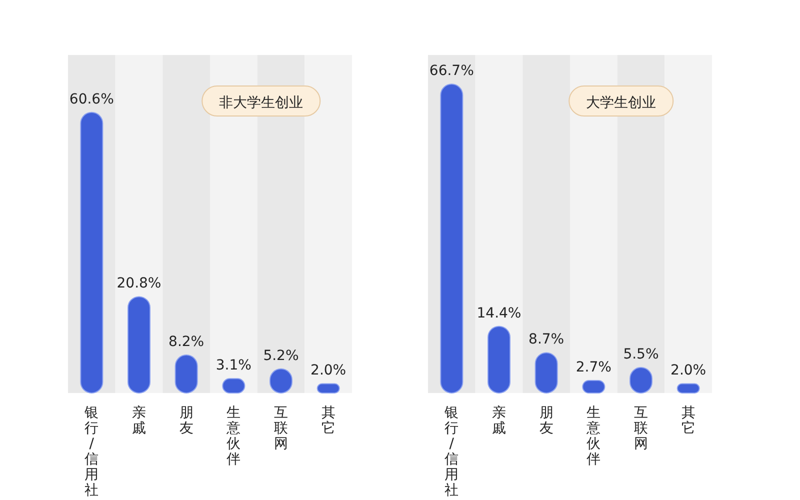 The width and height of the screenshot is (800, 500). What do you see at coordinates (546, 340) in the screenshot?
I see `data-label: 8.7%` at bounding box center [546, 340].